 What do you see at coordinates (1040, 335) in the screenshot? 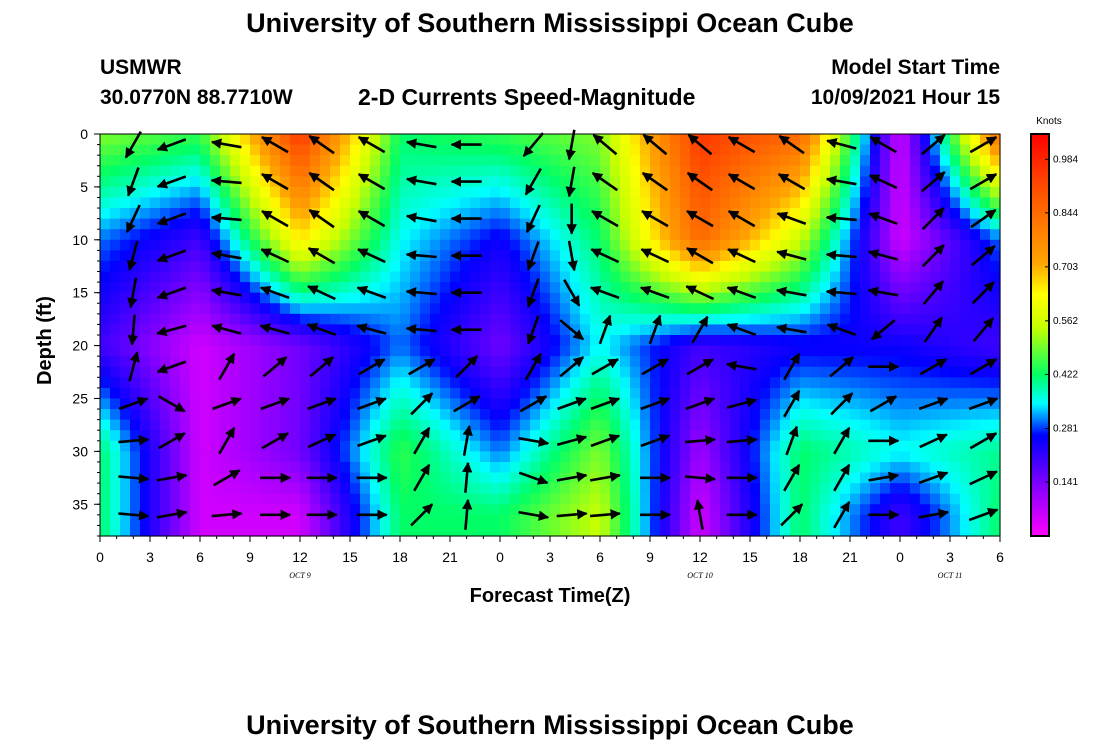
I see `colorbar-bar` at bounding box center [1040, 335].